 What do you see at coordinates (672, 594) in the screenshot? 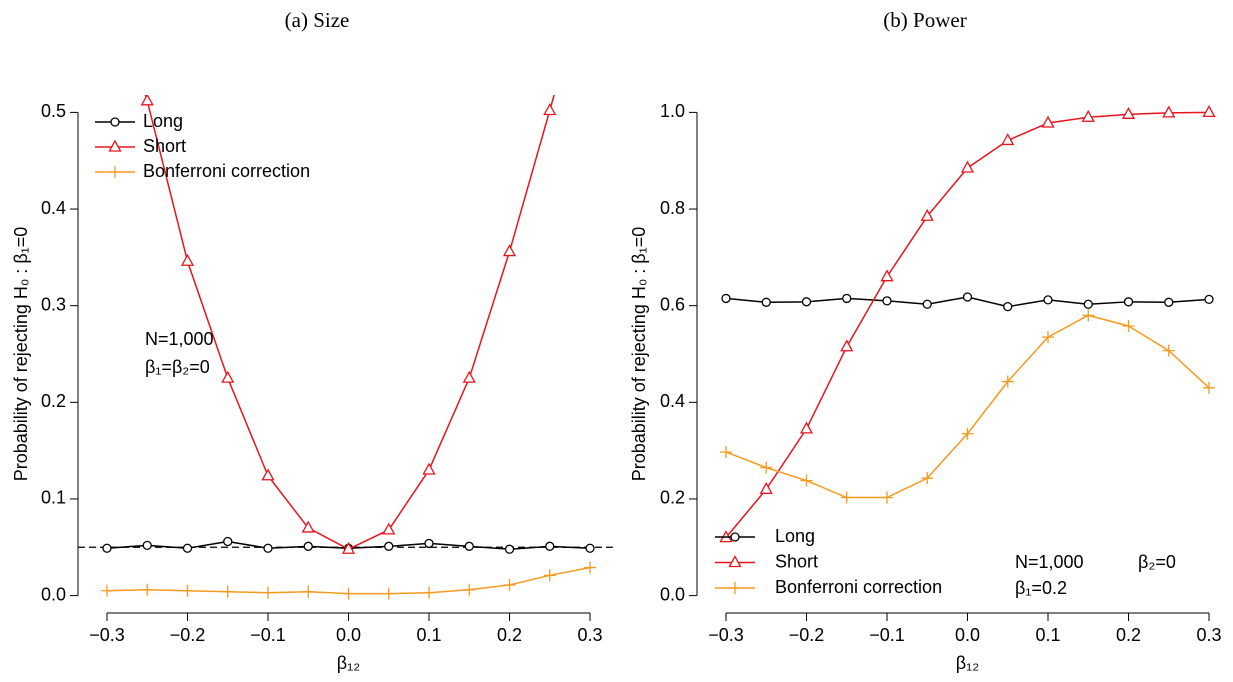
I see `y-tick-label: 0.0` at bounding box center [672, 594].